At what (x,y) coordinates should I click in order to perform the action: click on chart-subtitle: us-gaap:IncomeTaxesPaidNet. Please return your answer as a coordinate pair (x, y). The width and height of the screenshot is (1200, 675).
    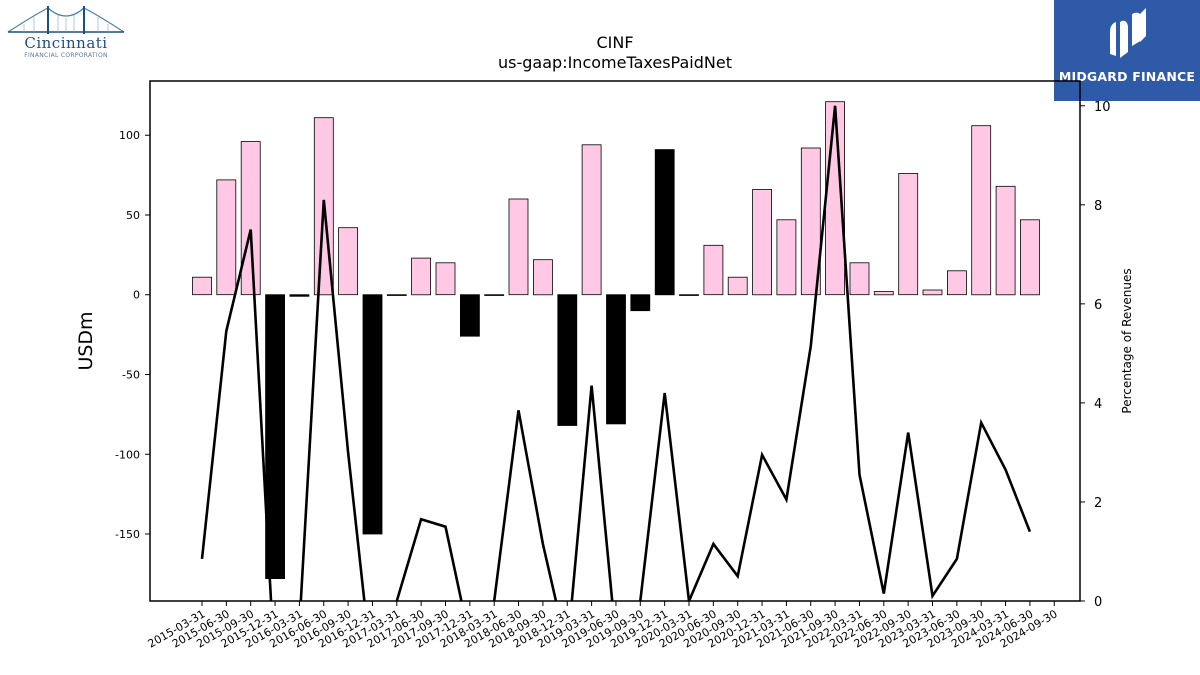
    Looking at the image, I should click on (615, 62).